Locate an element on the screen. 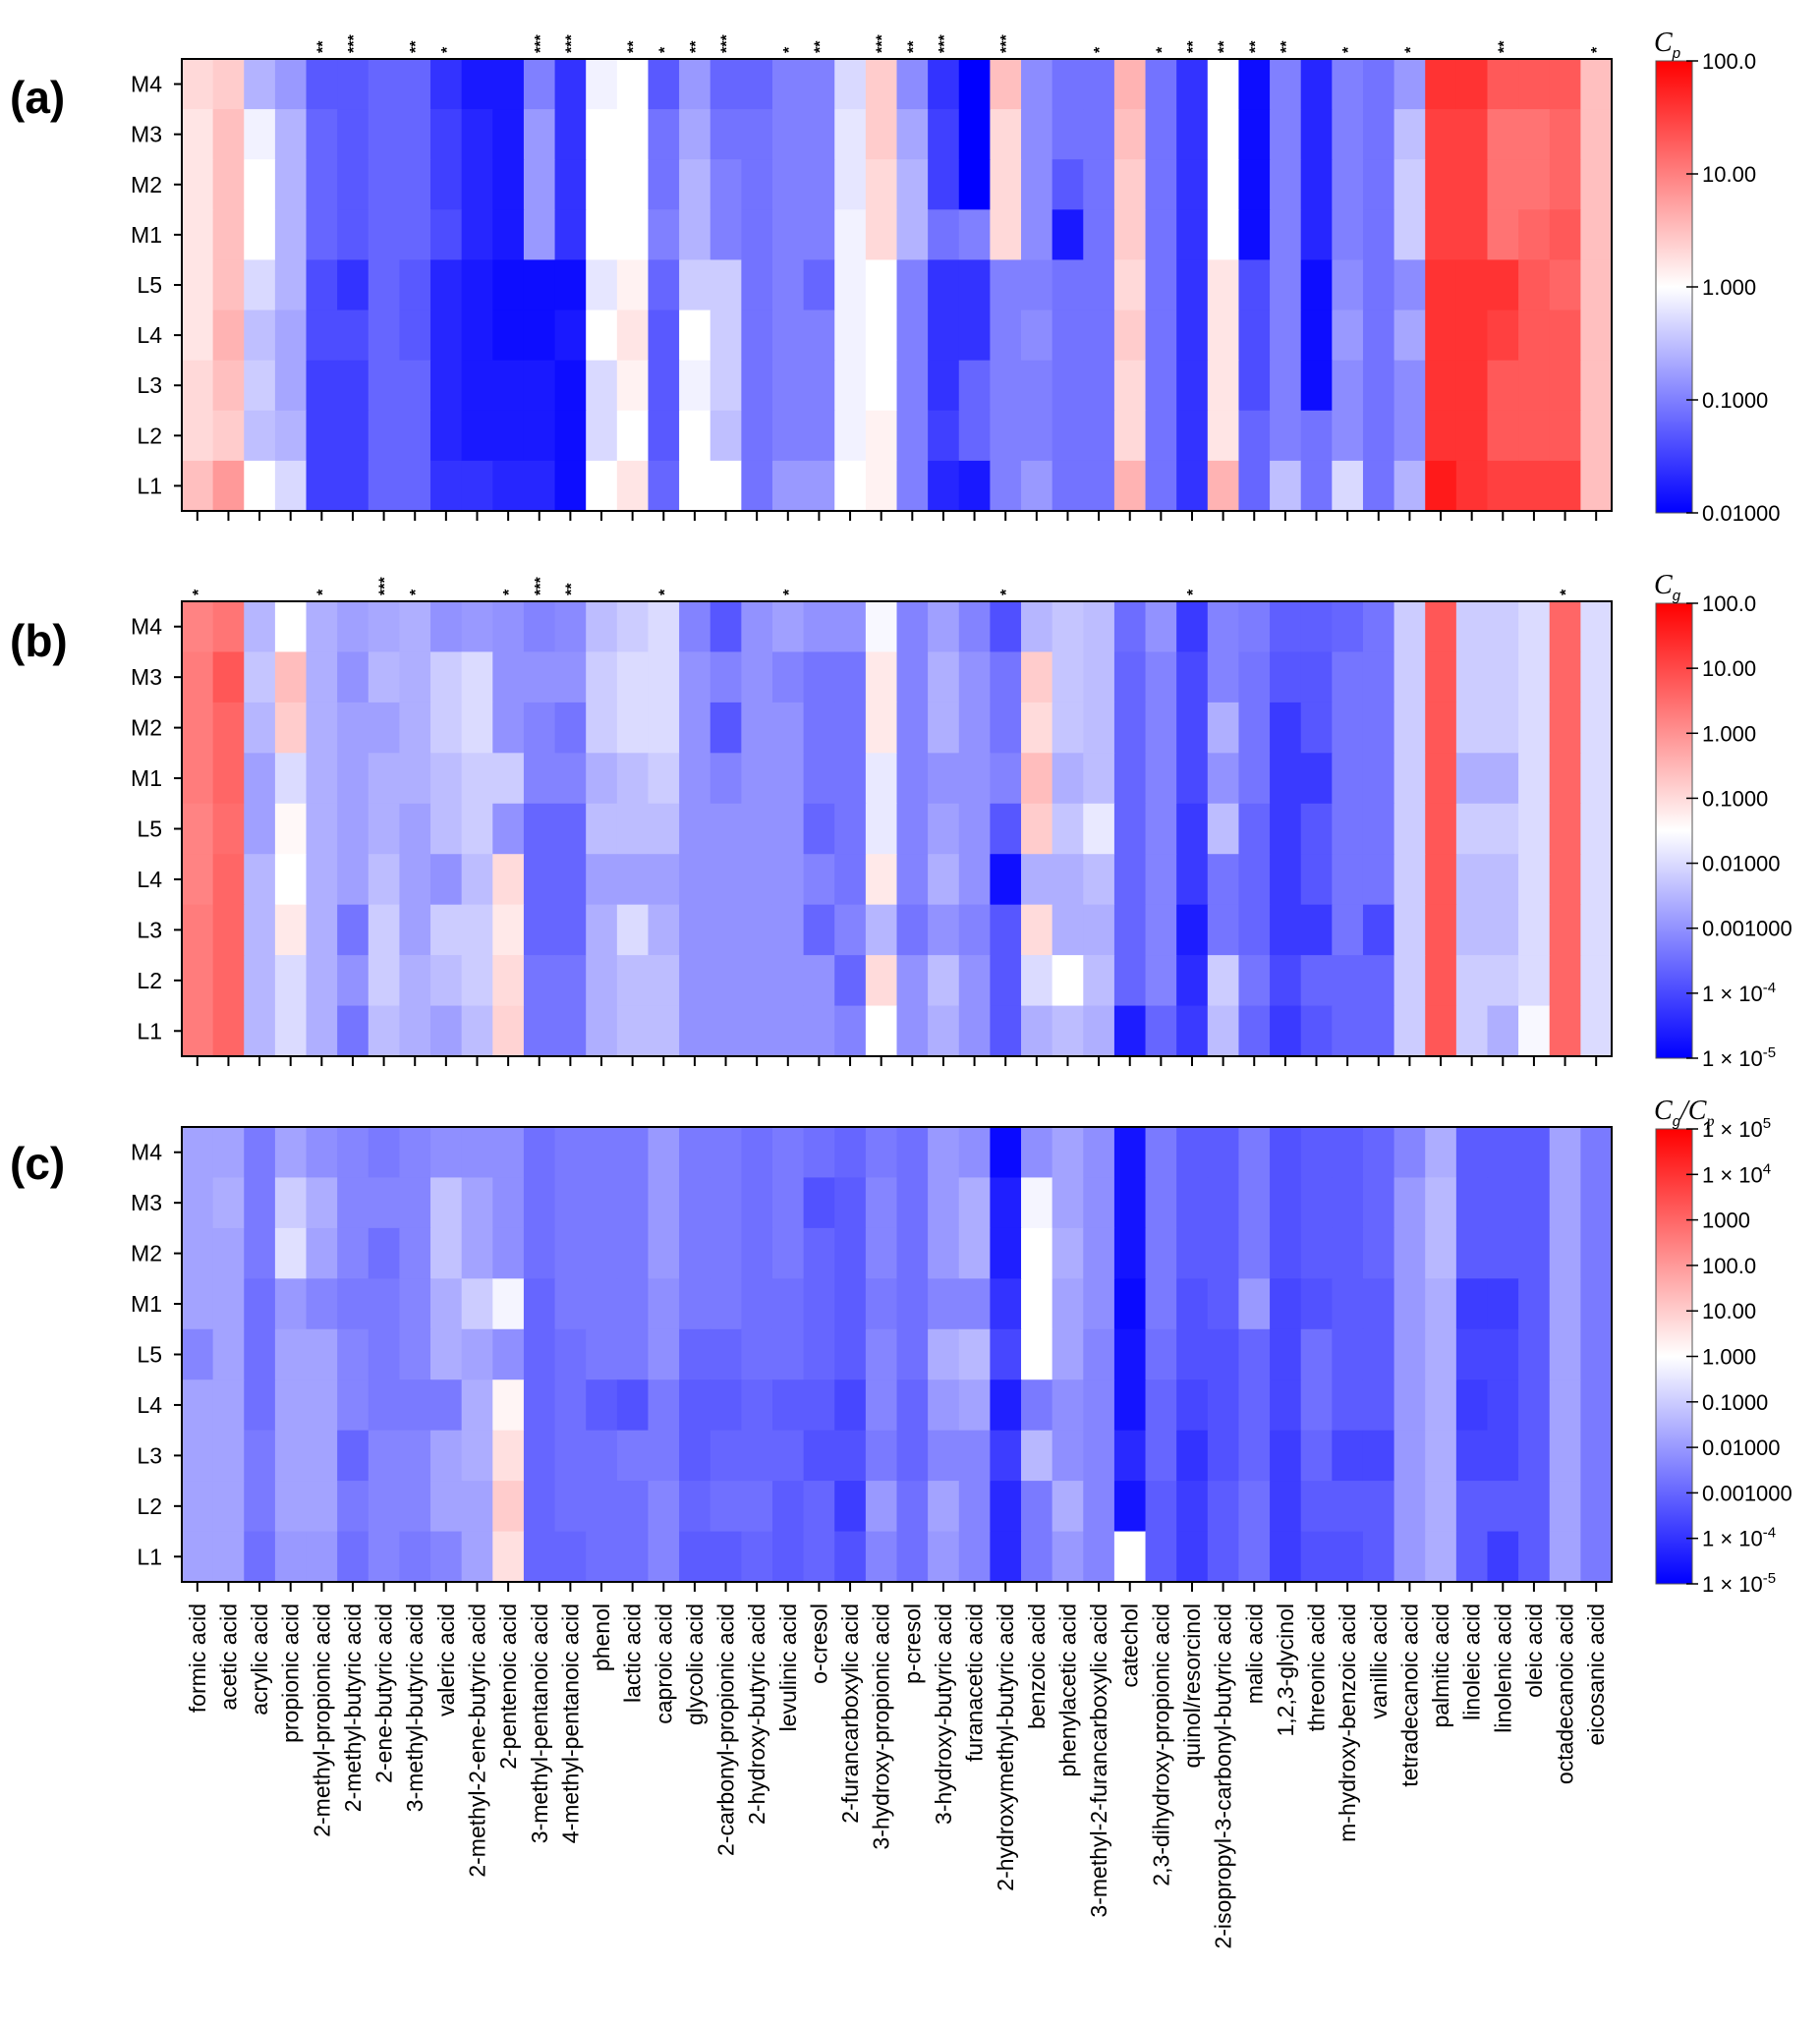  column-label: formic acid is located at coordinates (197, 1658).